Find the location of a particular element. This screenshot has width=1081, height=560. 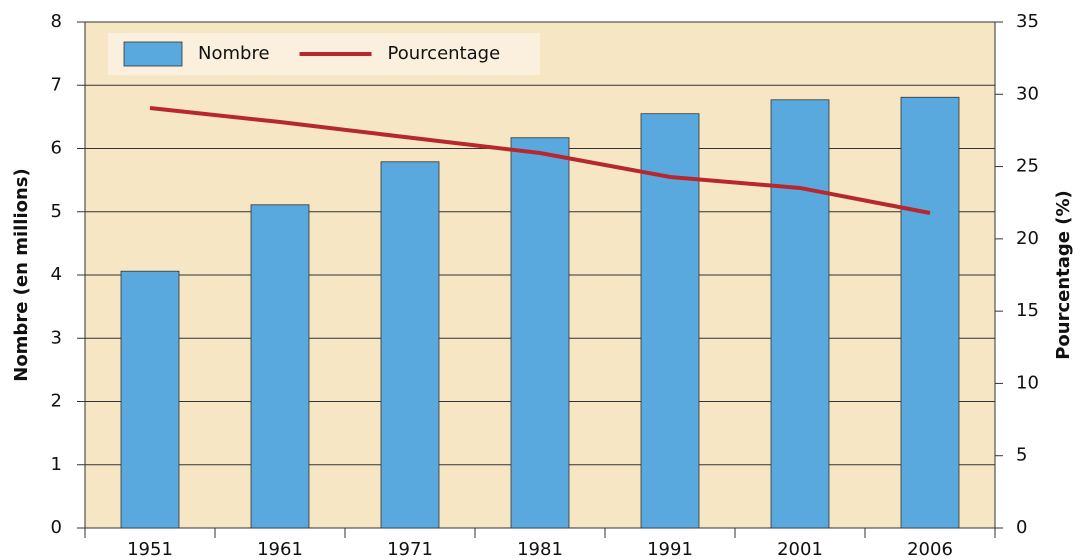

y2-tick-label: 10 is located at coordinates (1027, 382).